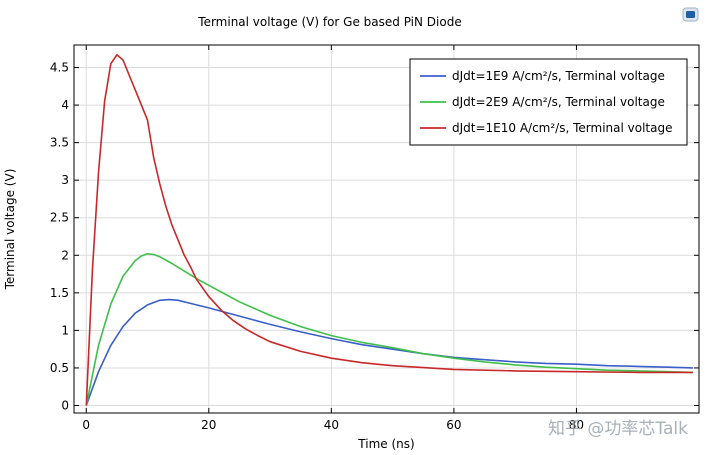  I want to click on x-tick-label: 80, so click(576, 425).